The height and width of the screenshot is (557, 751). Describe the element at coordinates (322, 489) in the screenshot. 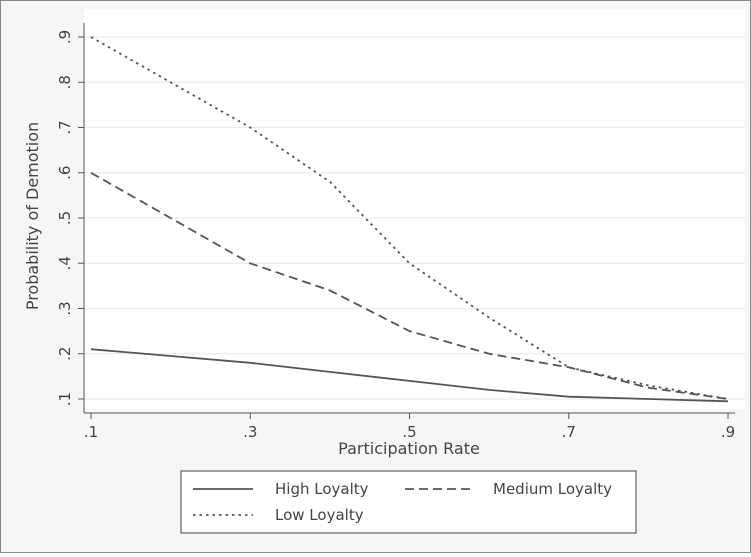

I see `legend-label: High Loyalty` at that location.